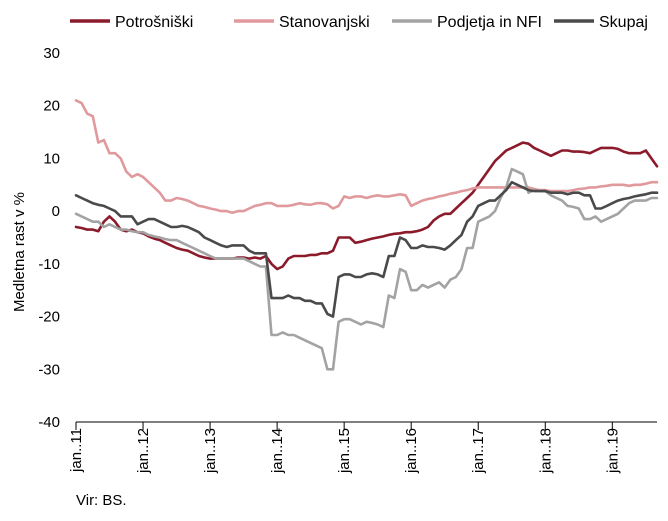 The width and height of the screenshot is (668, 521). What do you see at coordinates (19, 252) in the screenshot?
I see `y-axis-label: Medletna rast v %` at bounding box center [19, 252].